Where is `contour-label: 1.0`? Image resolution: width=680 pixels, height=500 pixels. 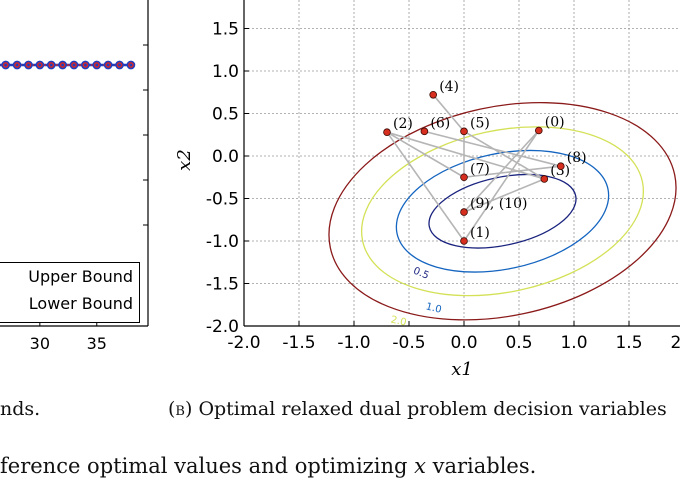 contour-label: 1.0 is located at coordinates (434, 308).